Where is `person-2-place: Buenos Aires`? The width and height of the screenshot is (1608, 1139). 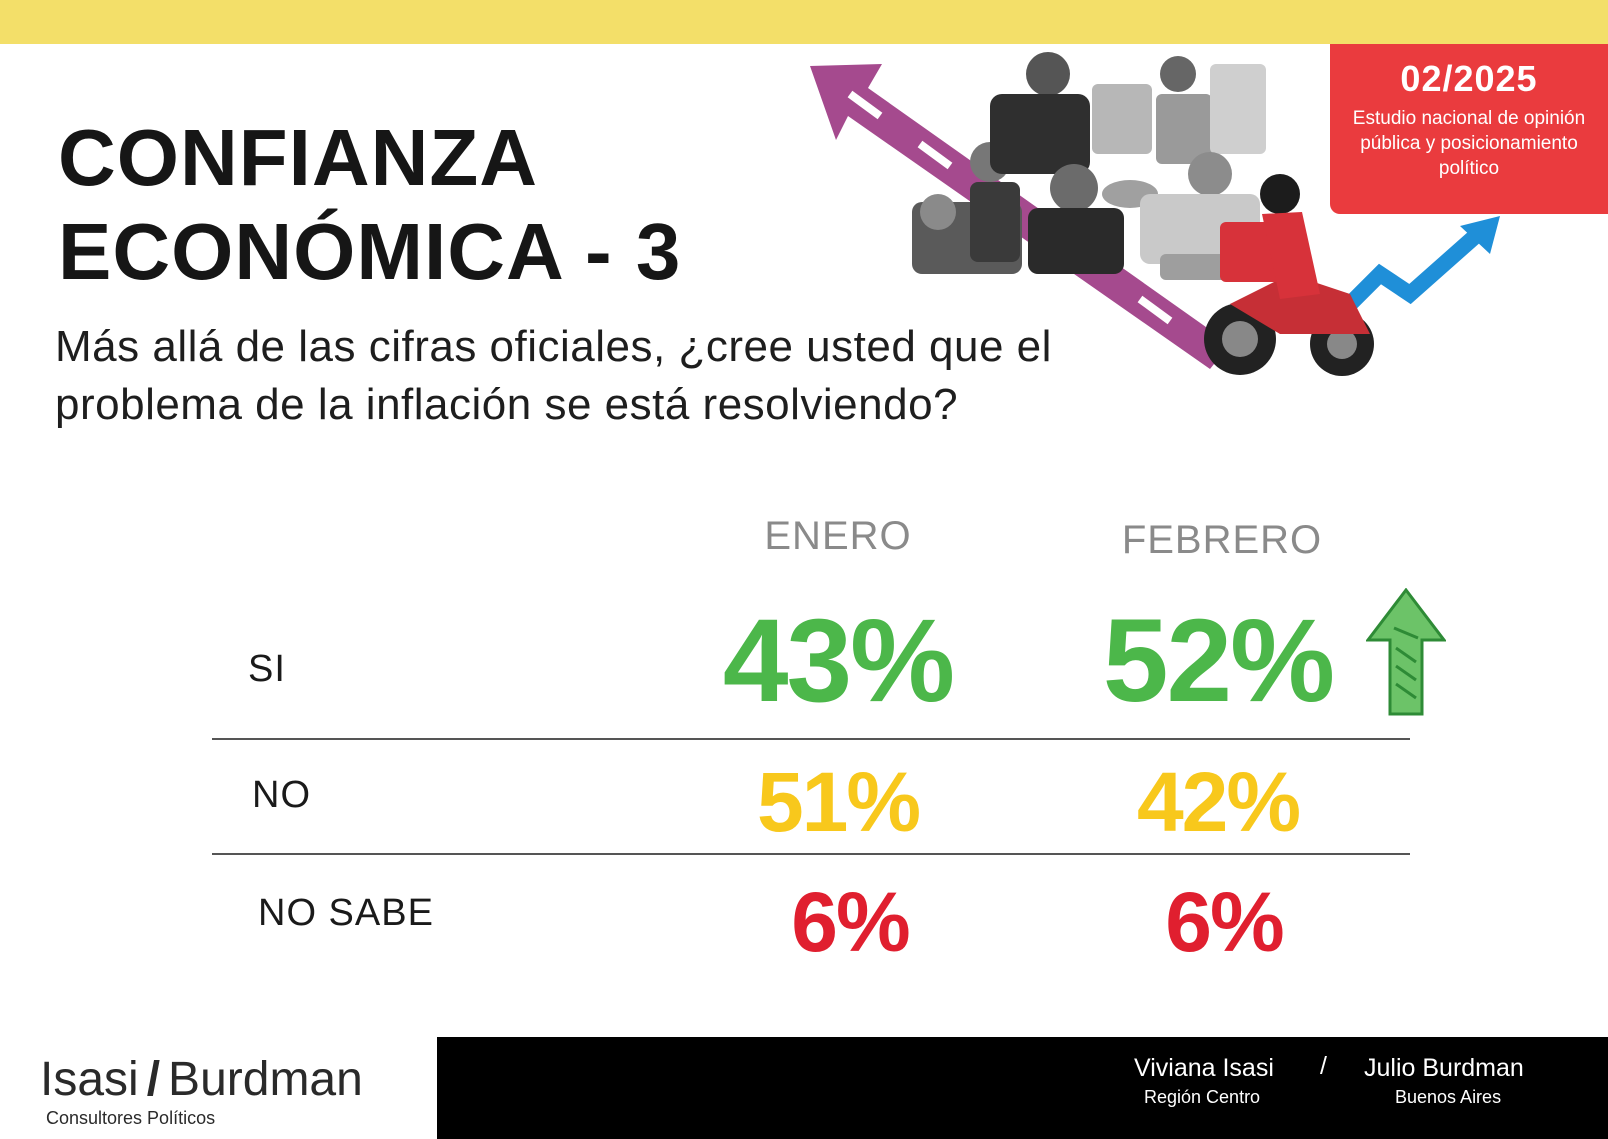
person-2-place: Buenos Aires is located at coordinates (1448, 1097).